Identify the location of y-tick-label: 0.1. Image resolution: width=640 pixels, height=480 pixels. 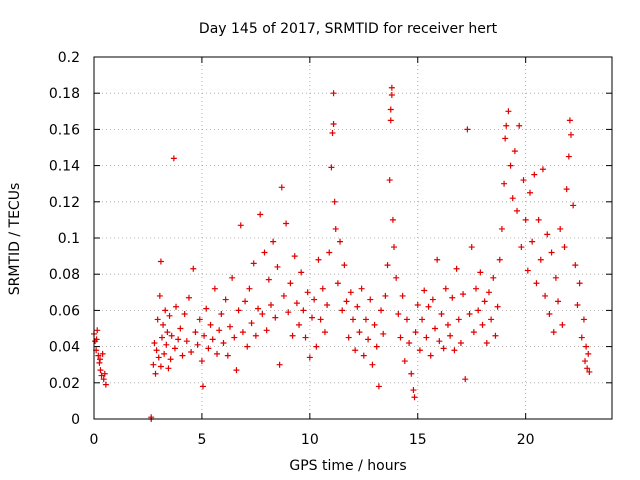
(69, 239).